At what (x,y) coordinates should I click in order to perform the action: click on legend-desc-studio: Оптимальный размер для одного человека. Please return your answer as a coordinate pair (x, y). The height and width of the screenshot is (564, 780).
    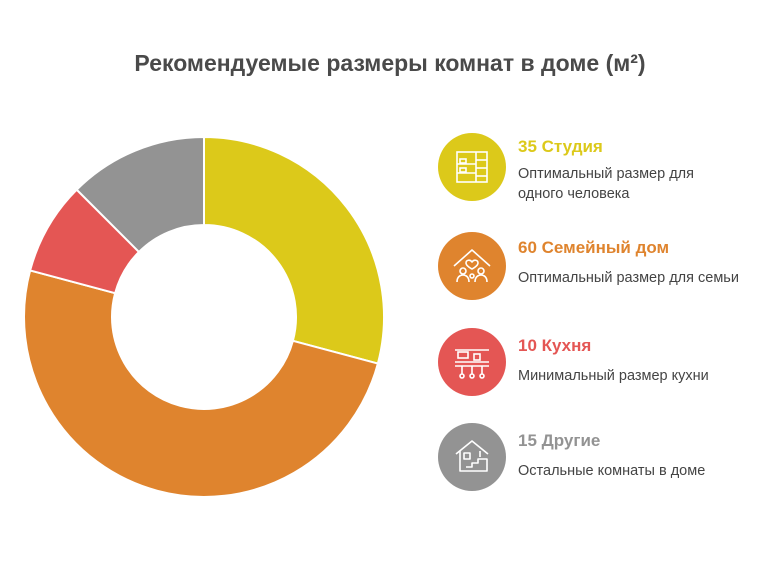
    Looking at the image, I should click on (606, 184).